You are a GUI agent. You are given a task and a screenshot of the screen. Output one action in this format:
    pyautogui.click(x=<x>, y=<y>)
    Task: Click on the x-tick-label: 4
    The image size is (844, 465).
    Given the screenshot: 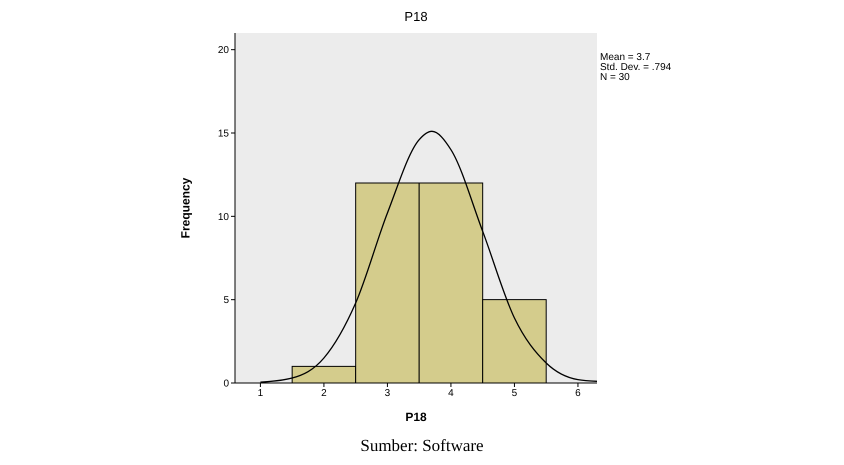 What is the action you would take?
    pyautogui.click(x=451, y=394)
    